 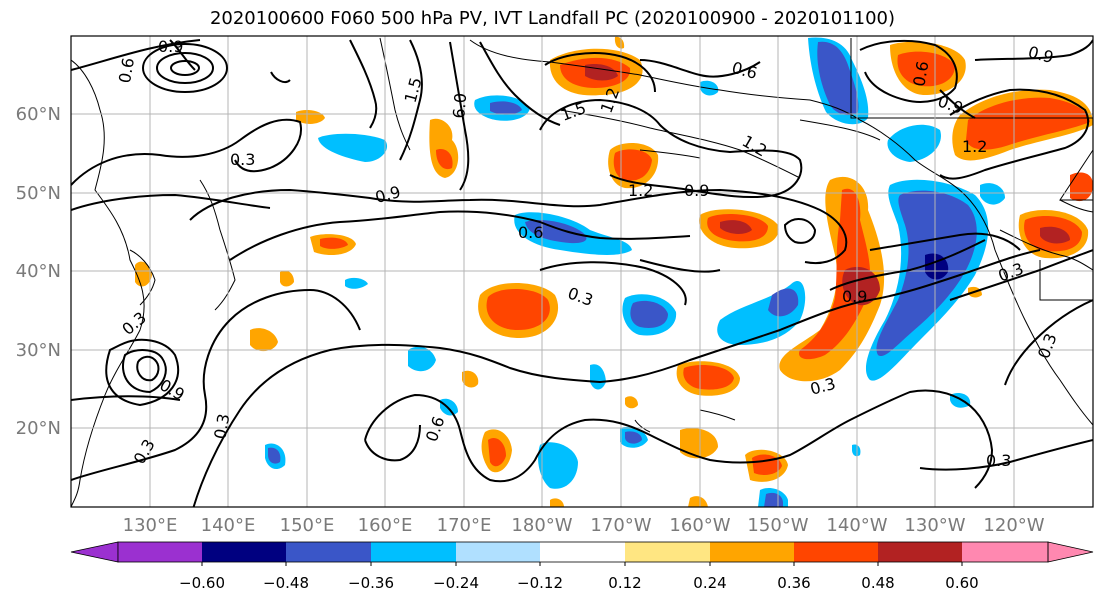 I want to click on colorbar-tick-label: −0.36, so click(x=371, y=583).